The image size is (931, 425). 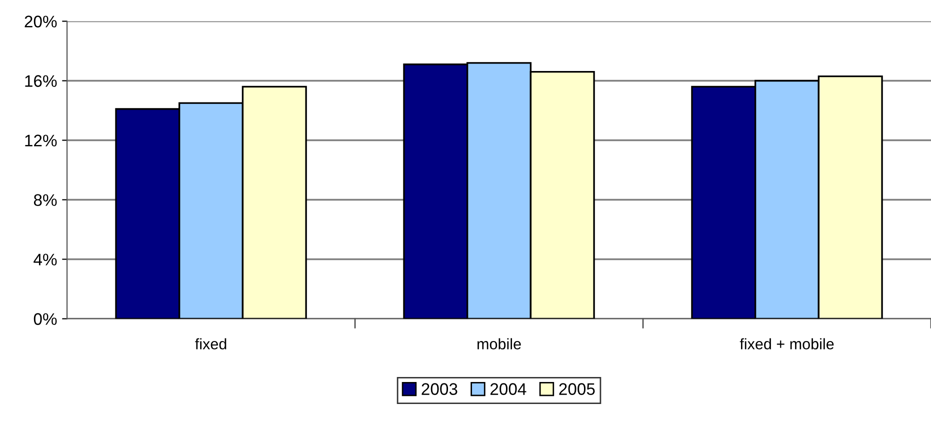 I want to click on y-tick-label: 0%, so click(x=45, y=319).